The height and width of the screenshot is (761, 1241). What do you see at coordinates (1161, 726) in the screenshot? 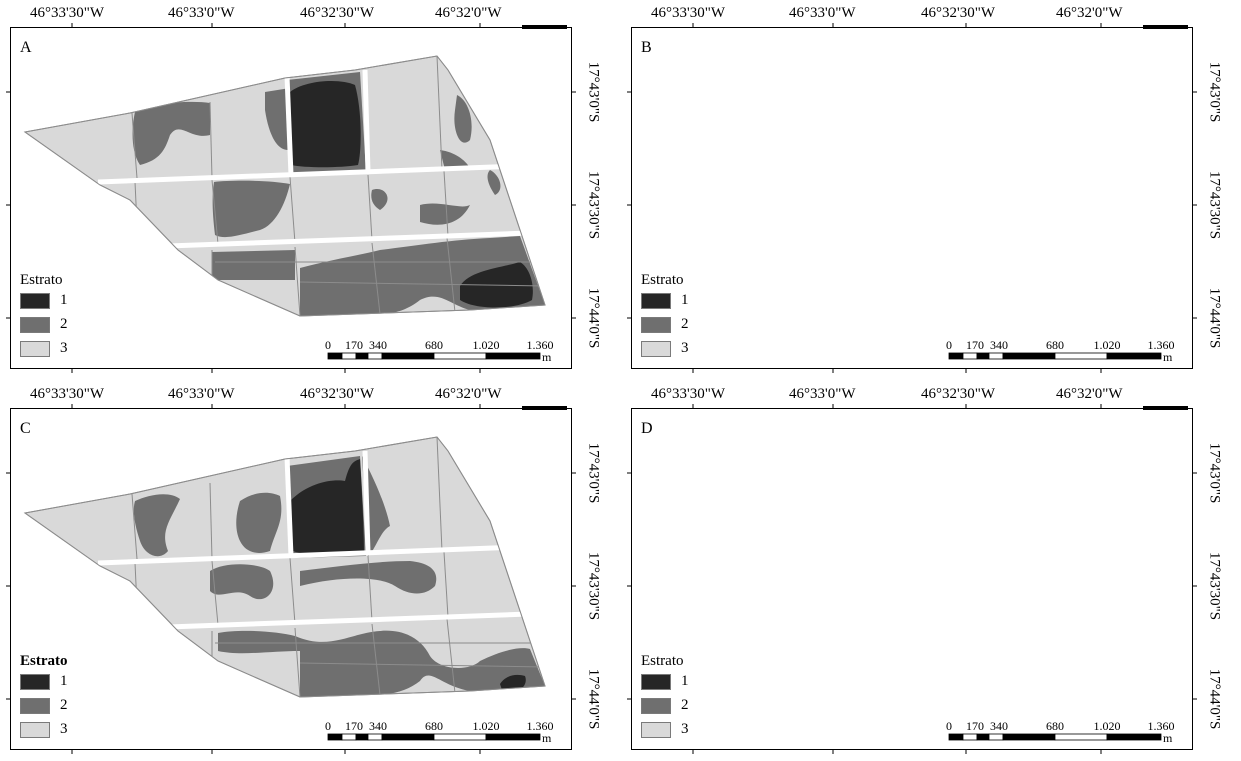
I see `scale-tick-label: 1.360` at bounding box center [1161, 726].